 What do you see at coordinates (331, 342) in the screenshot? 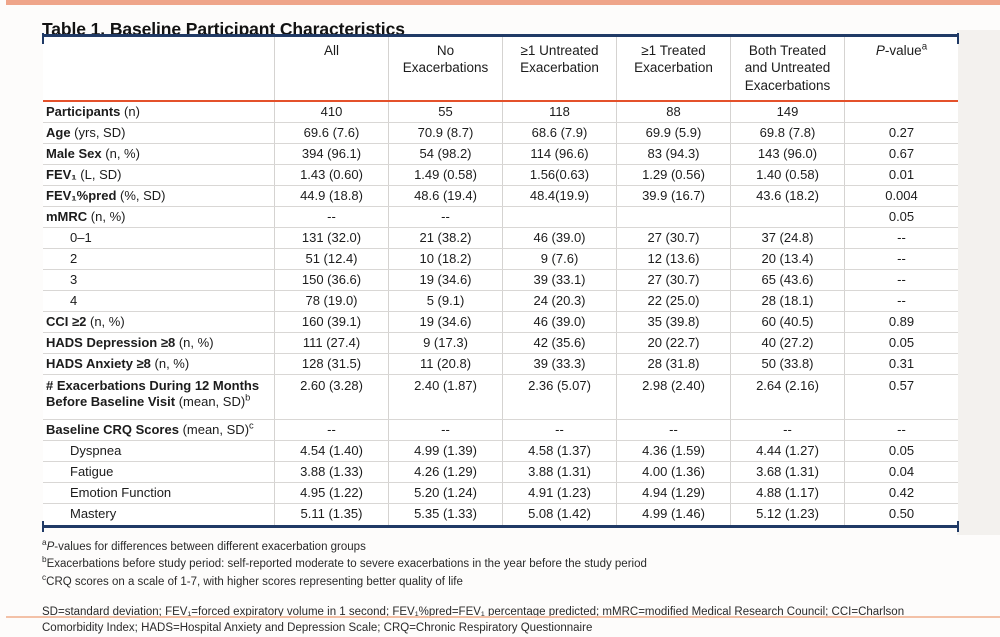
I see `table-cell: 111 (27.4)` at bounding box center [331, 342].